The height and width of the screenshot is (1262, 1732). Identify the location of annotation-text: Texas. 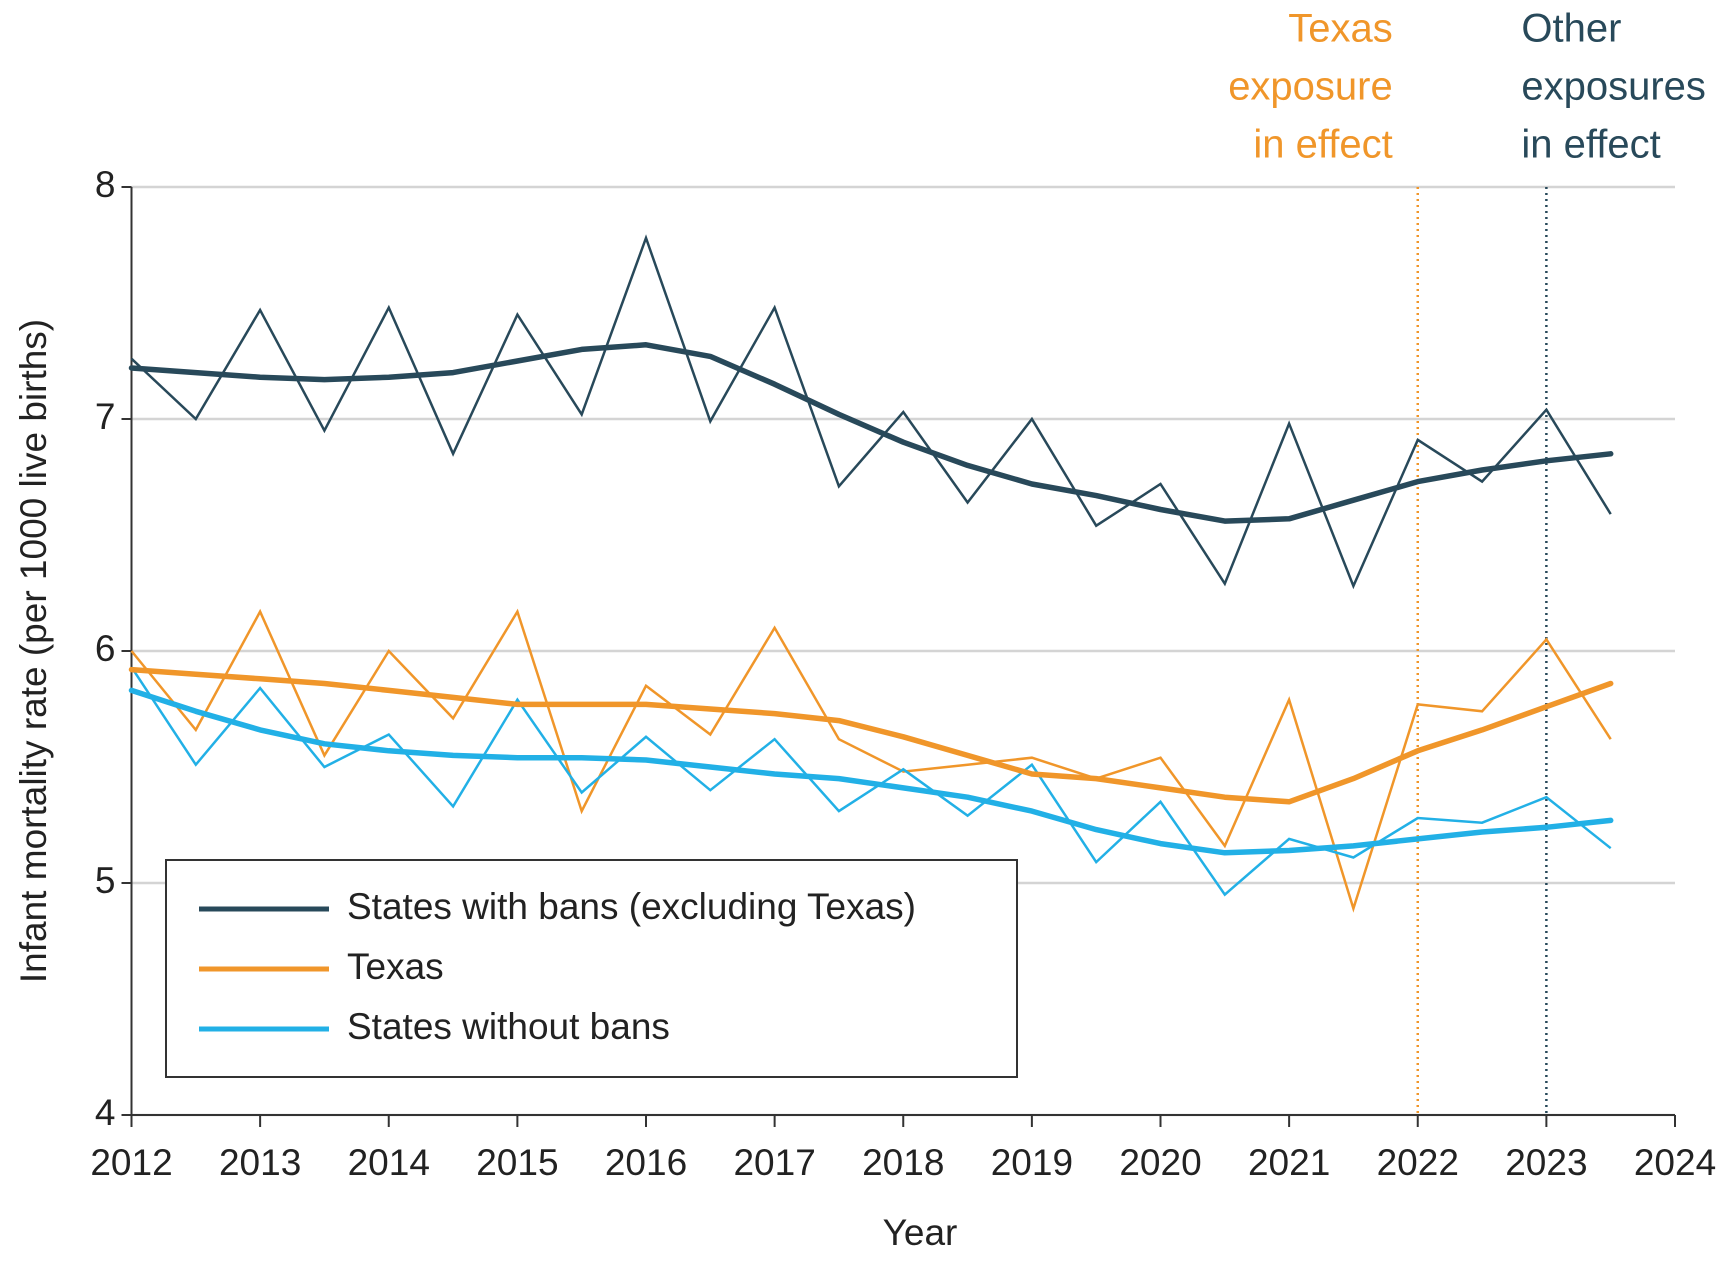
(1340, 29).